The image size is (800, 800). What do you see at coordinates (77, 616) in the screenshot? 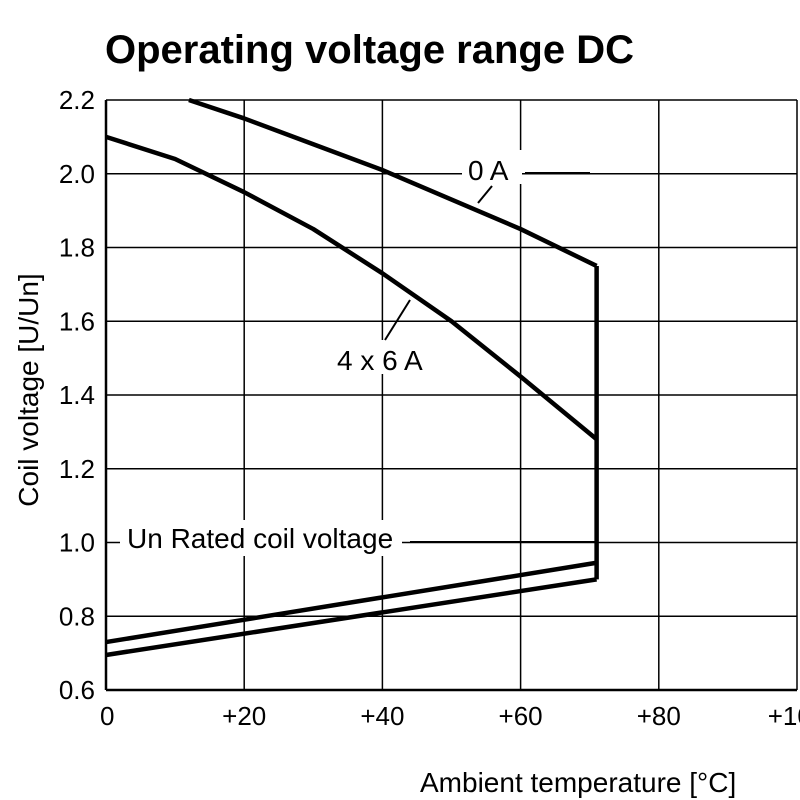
I see `y-tick-label: 0.8` at bounding box center [77, 616].